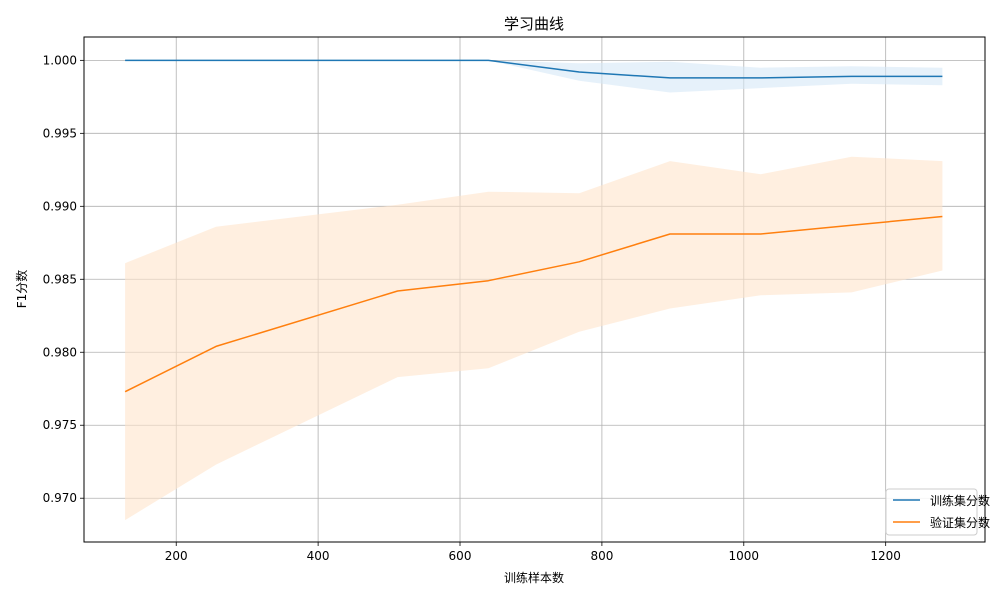 This screenshot has height=604, width=1000. I want to click on x-tick-label: 1000, so click(744, 556).